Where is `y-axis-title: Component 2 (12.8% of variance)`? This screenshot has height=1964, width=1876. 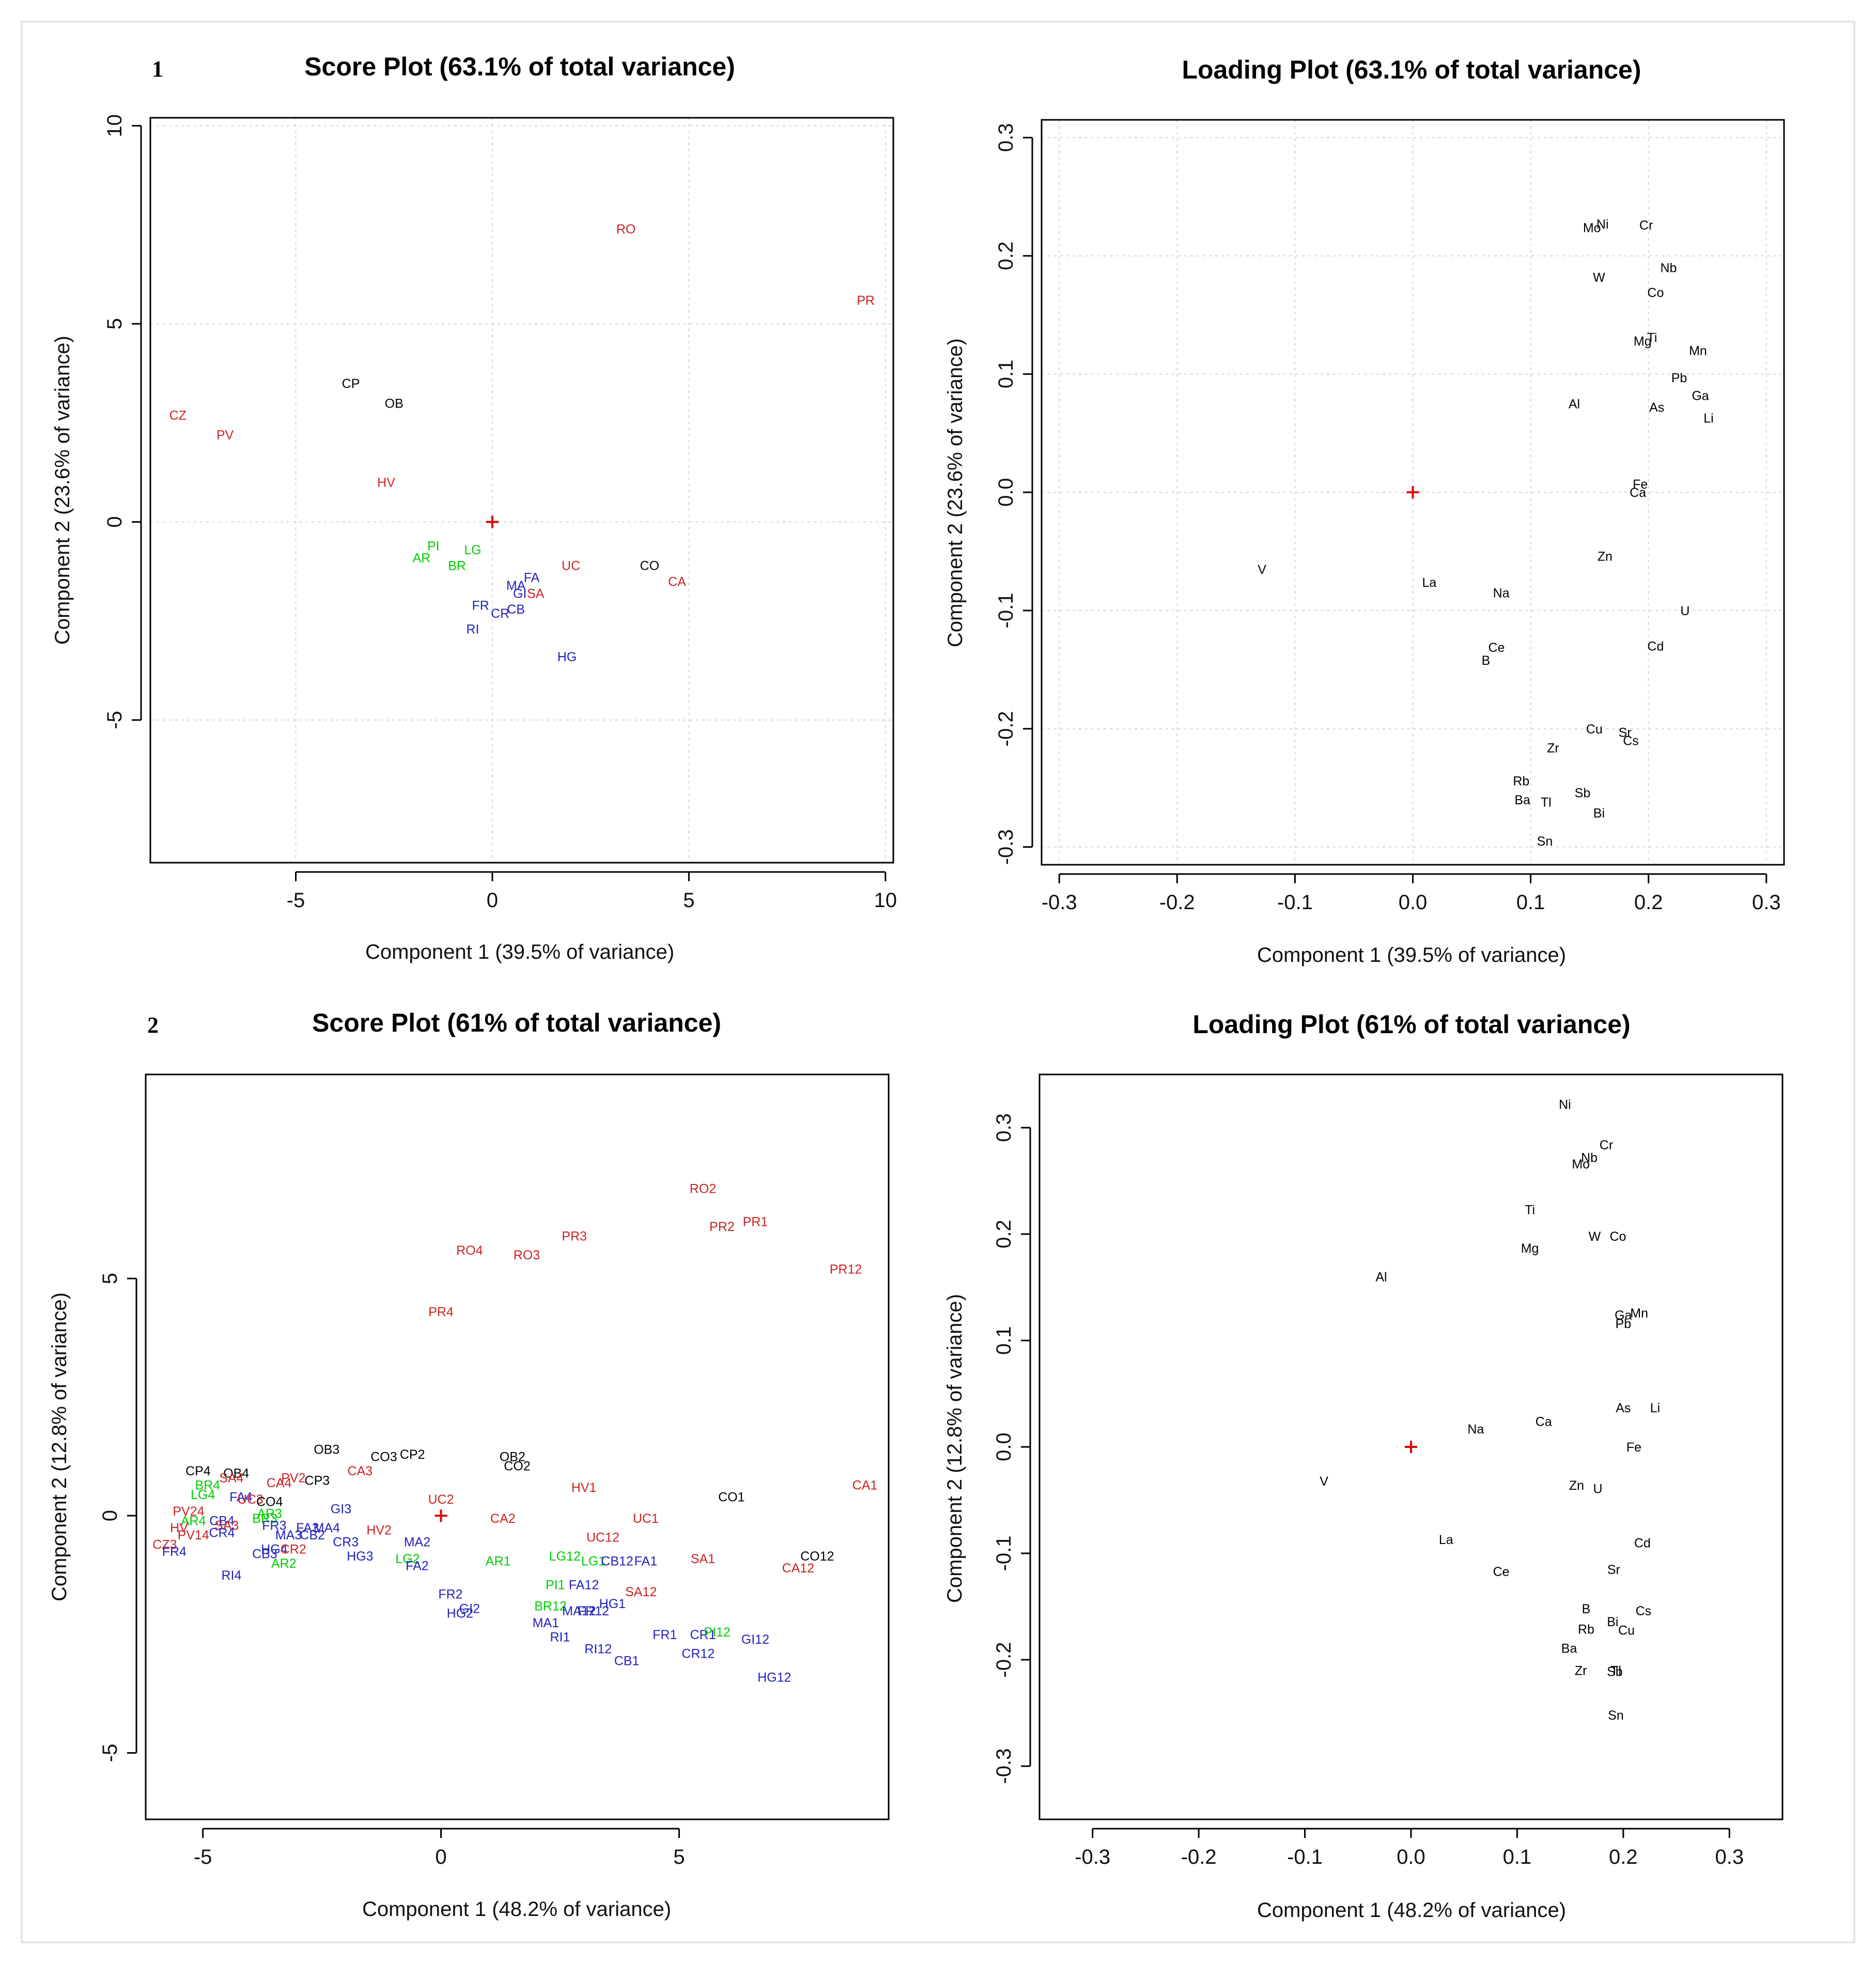 y-axis-title: Component 2 (12.8% of variance) is located at coordinates (59, 1446).